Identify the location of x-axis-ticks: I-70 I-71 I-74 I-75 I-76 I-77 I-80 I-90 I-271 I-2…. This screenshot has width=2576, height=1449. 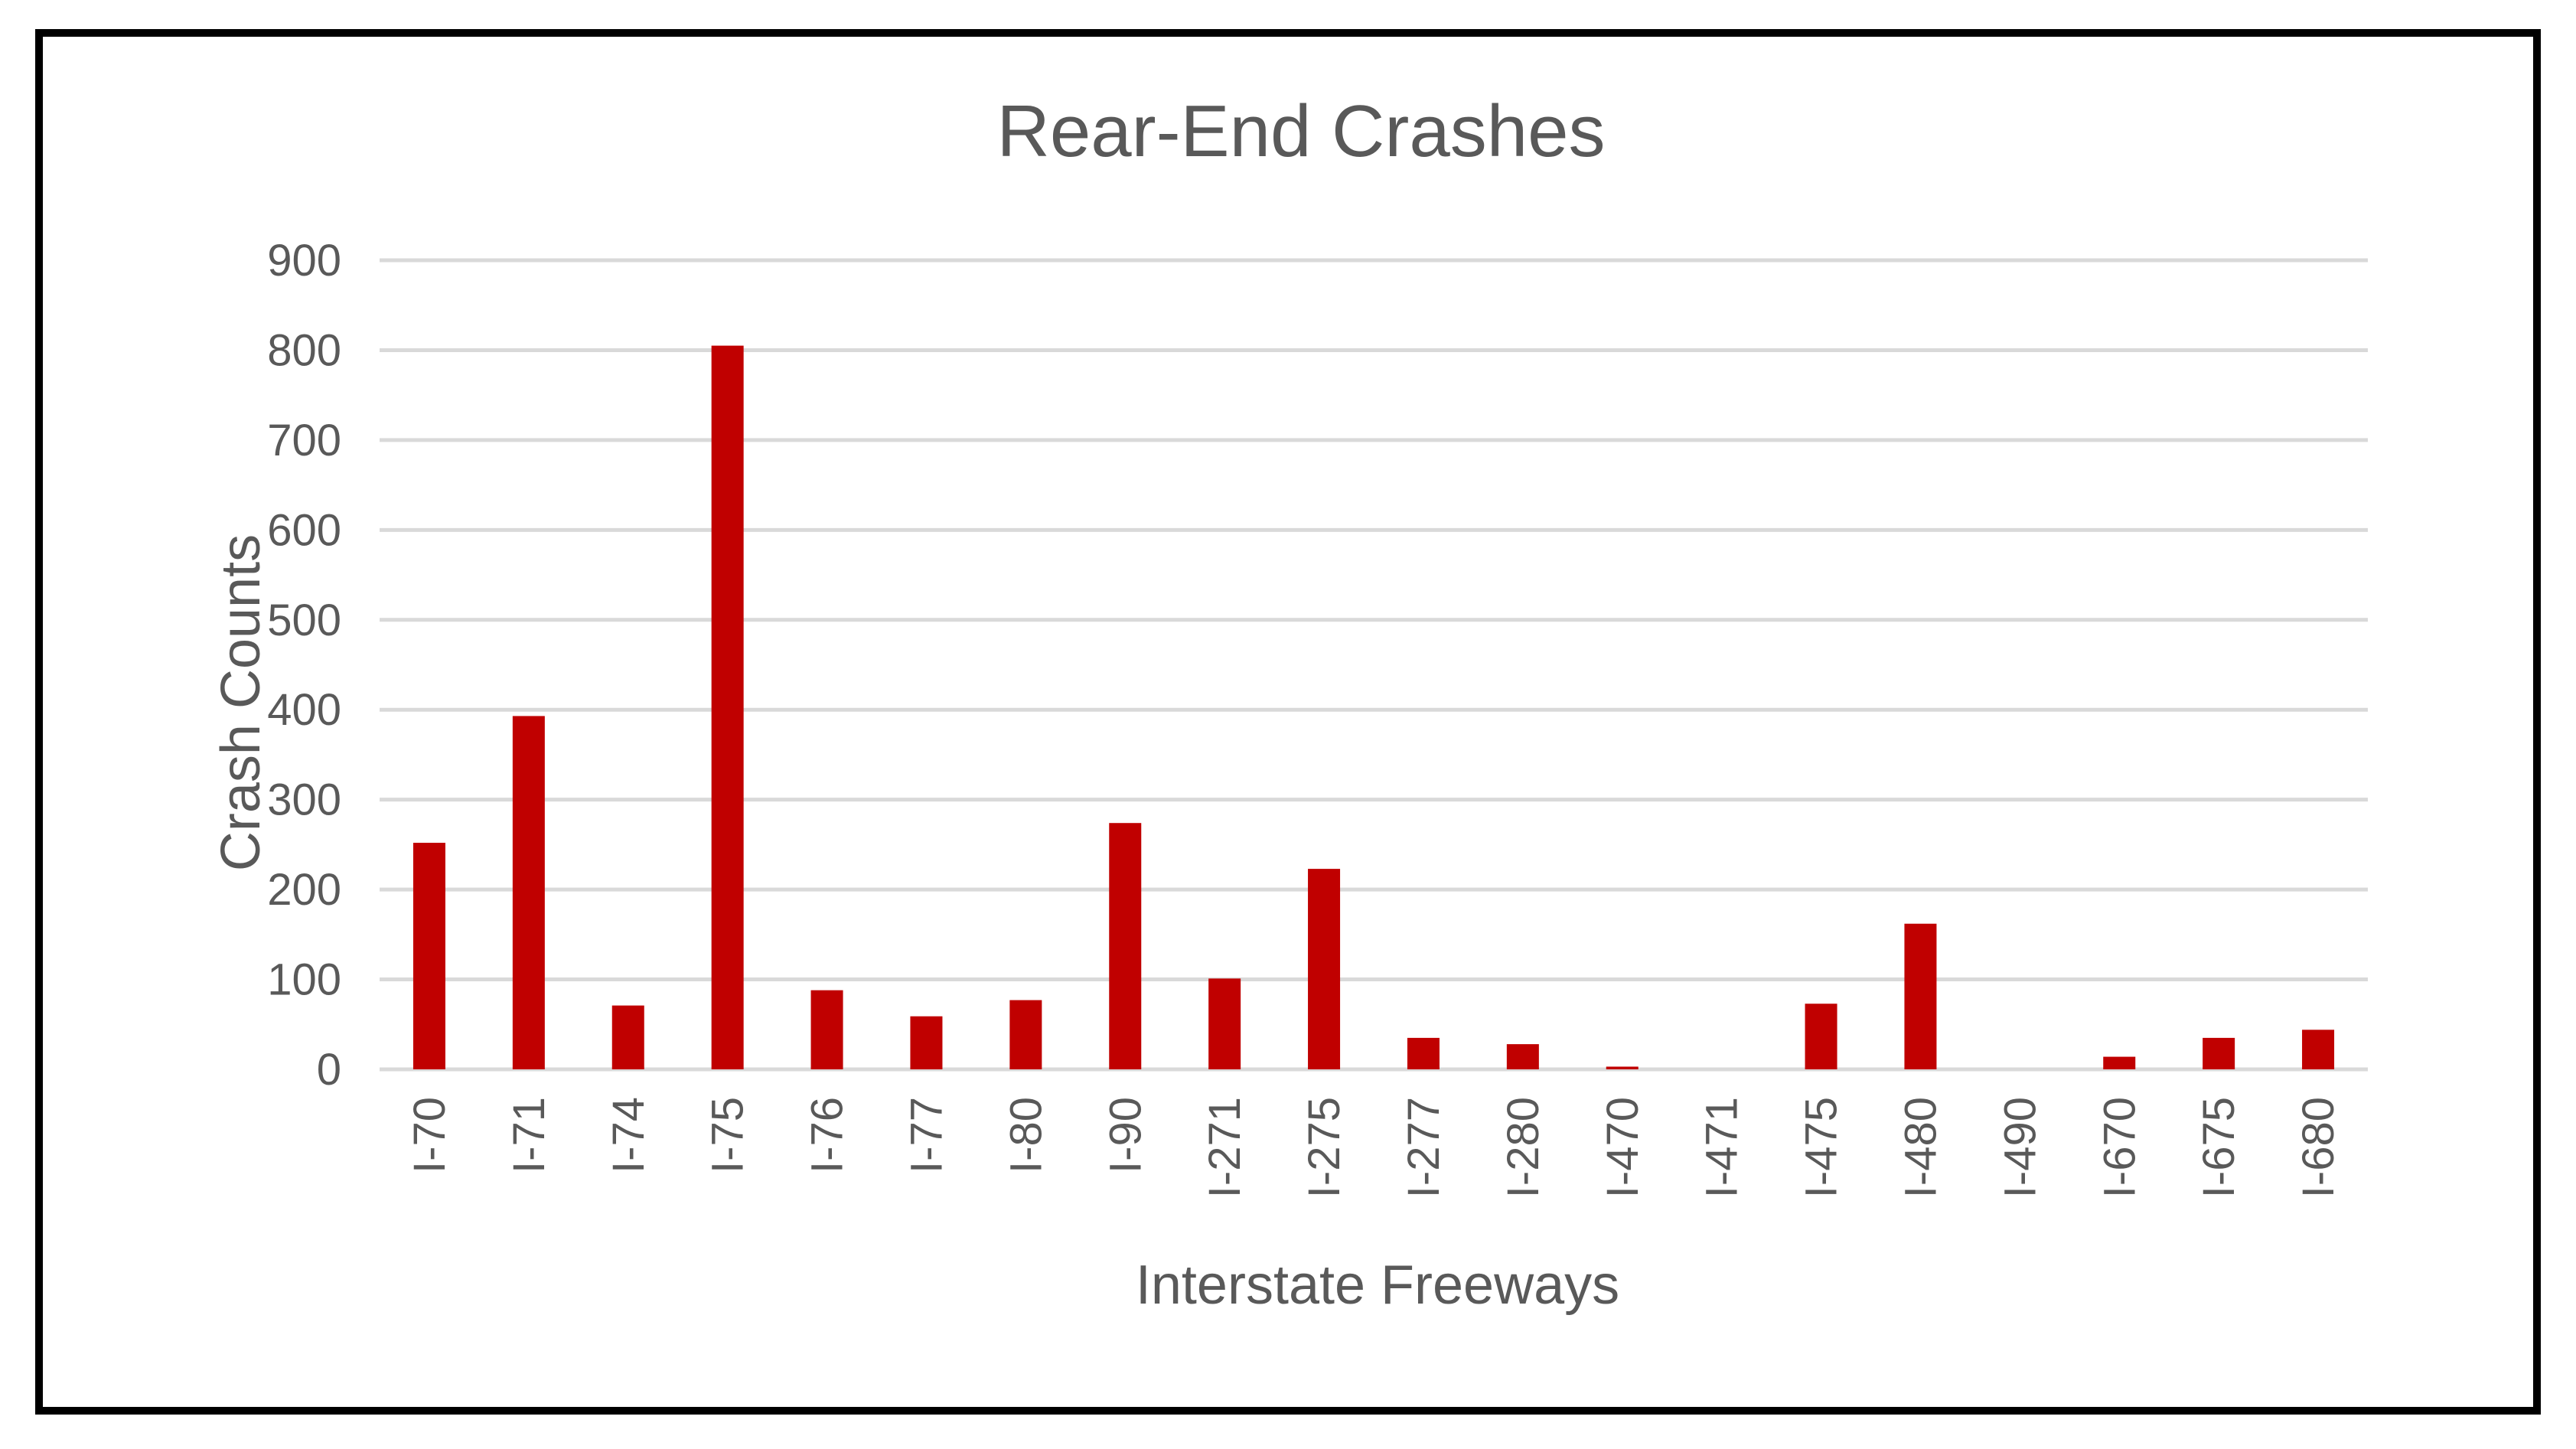
(1374, 1147).